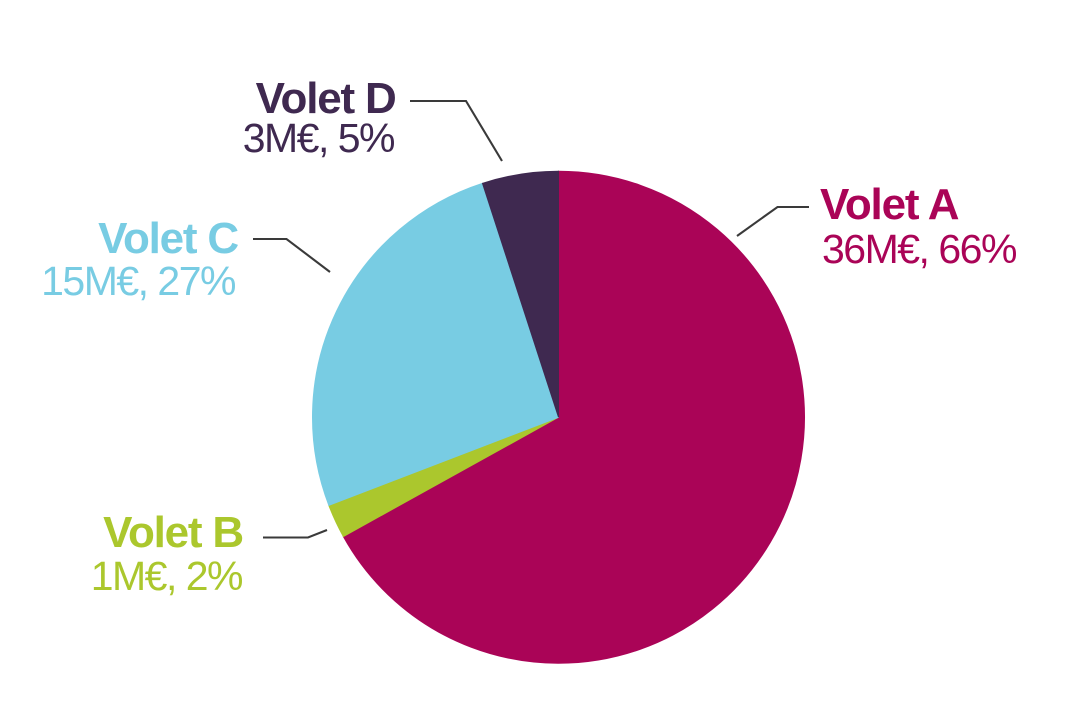 The height and width of the screenshot is (718, 1080). What do you see at coordinates (326, 98) in the screenshot?
I see `svg-text: Volet D` at bounding box center [326, 98].